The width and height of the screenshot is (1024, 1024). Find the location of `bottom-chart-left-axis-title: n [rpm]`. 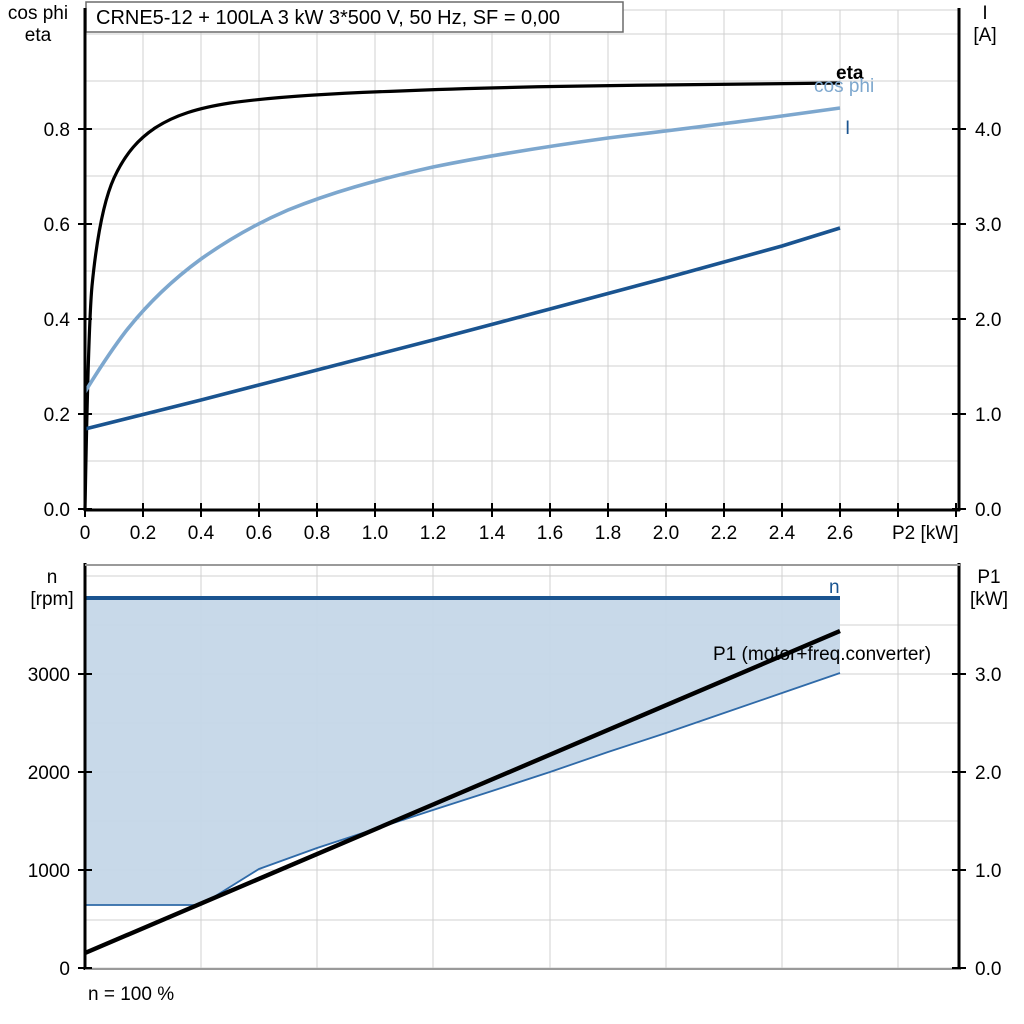

bottom-chart-left-axis-title: n [rpm] is located at coordinates (51, 588).